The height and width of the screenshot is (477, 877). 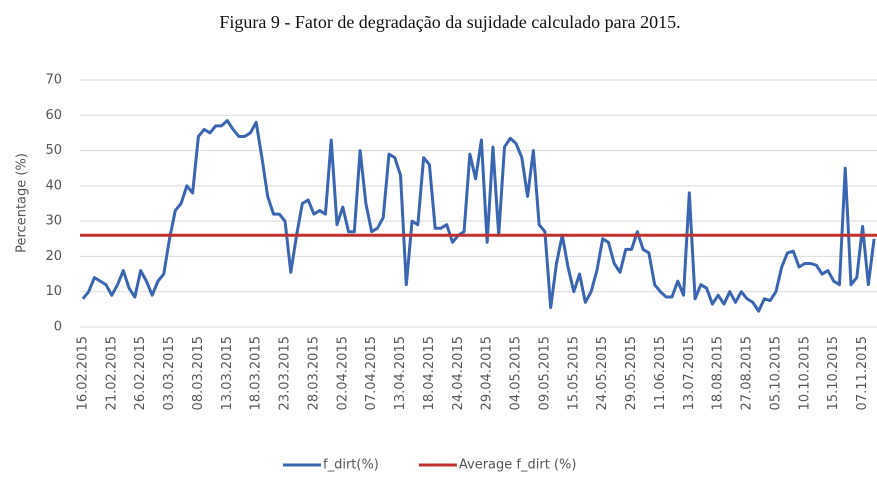 What do you see at coordinates (371, 373) in the screenshot?
I see `x-tick-label: 07.04.2015` at bounding box center [371, 373].